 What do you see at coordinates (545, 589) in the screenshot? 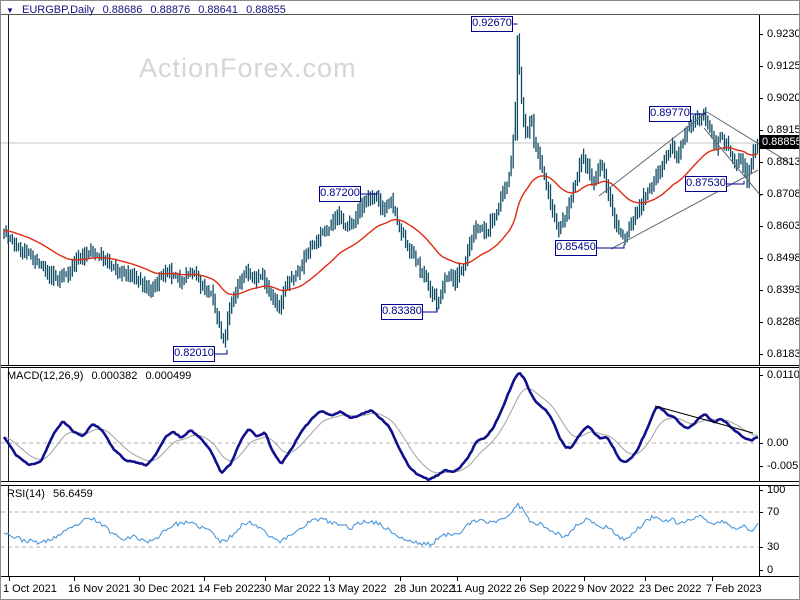
I see `date-label: 26 Sep 2022` at bounding box center [545, 589].